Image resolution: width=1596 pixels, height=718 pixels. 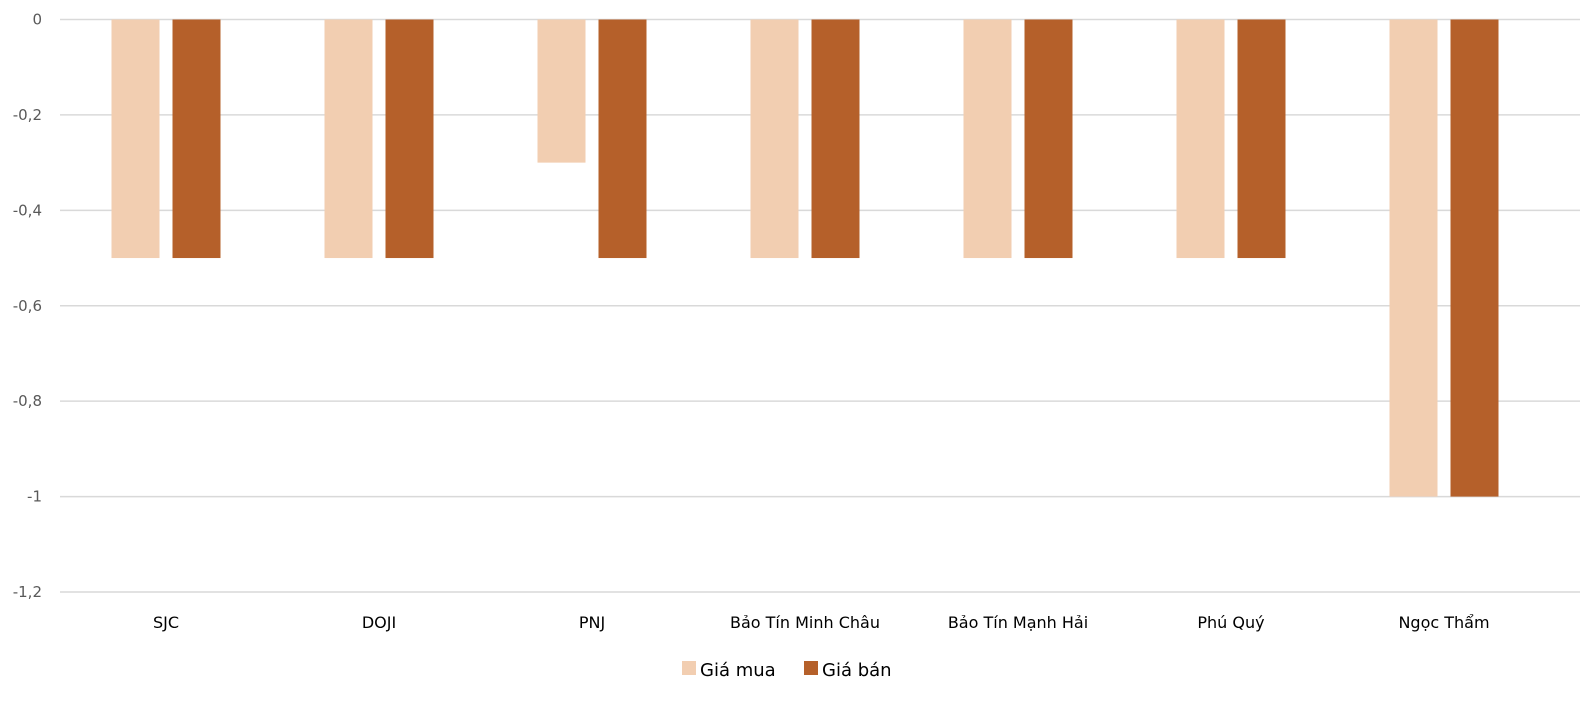 I want to click on y-tick-label: -0,8, so click(x=27, y=401).